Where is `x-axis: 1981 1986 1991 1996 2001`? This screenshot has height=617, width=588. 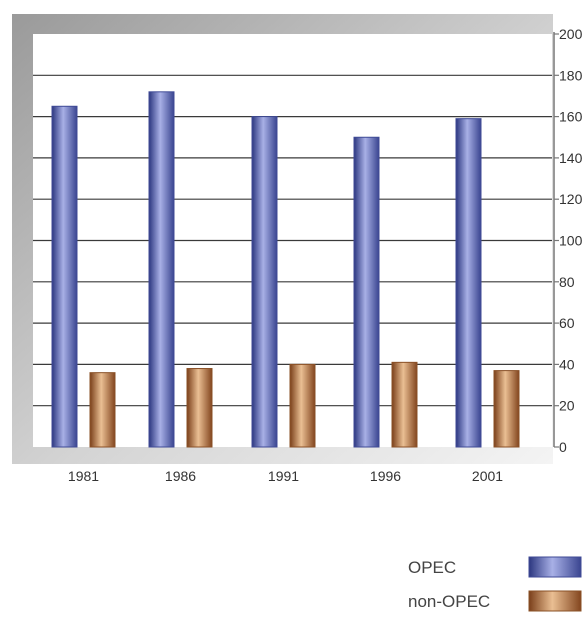
x-axis: 1981 1986 1991 1996 2001 is located at coordinates (285, 476).